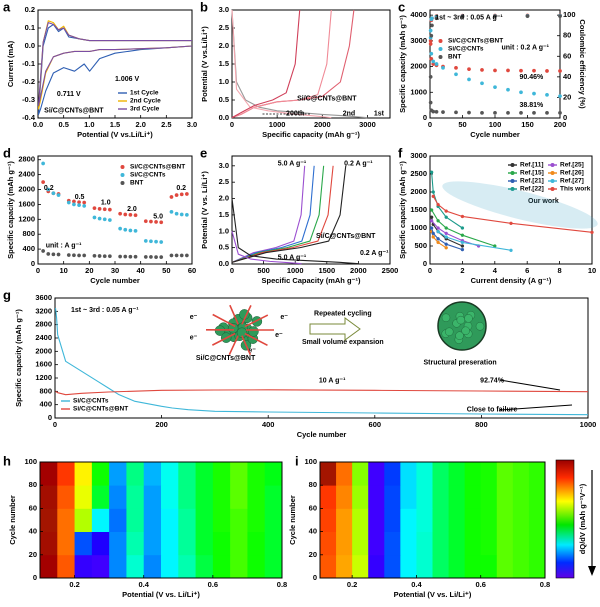 The width and height of the screenshot is (600, 607). I want to click on x-tick-label: 2.5, so click(166, 124).